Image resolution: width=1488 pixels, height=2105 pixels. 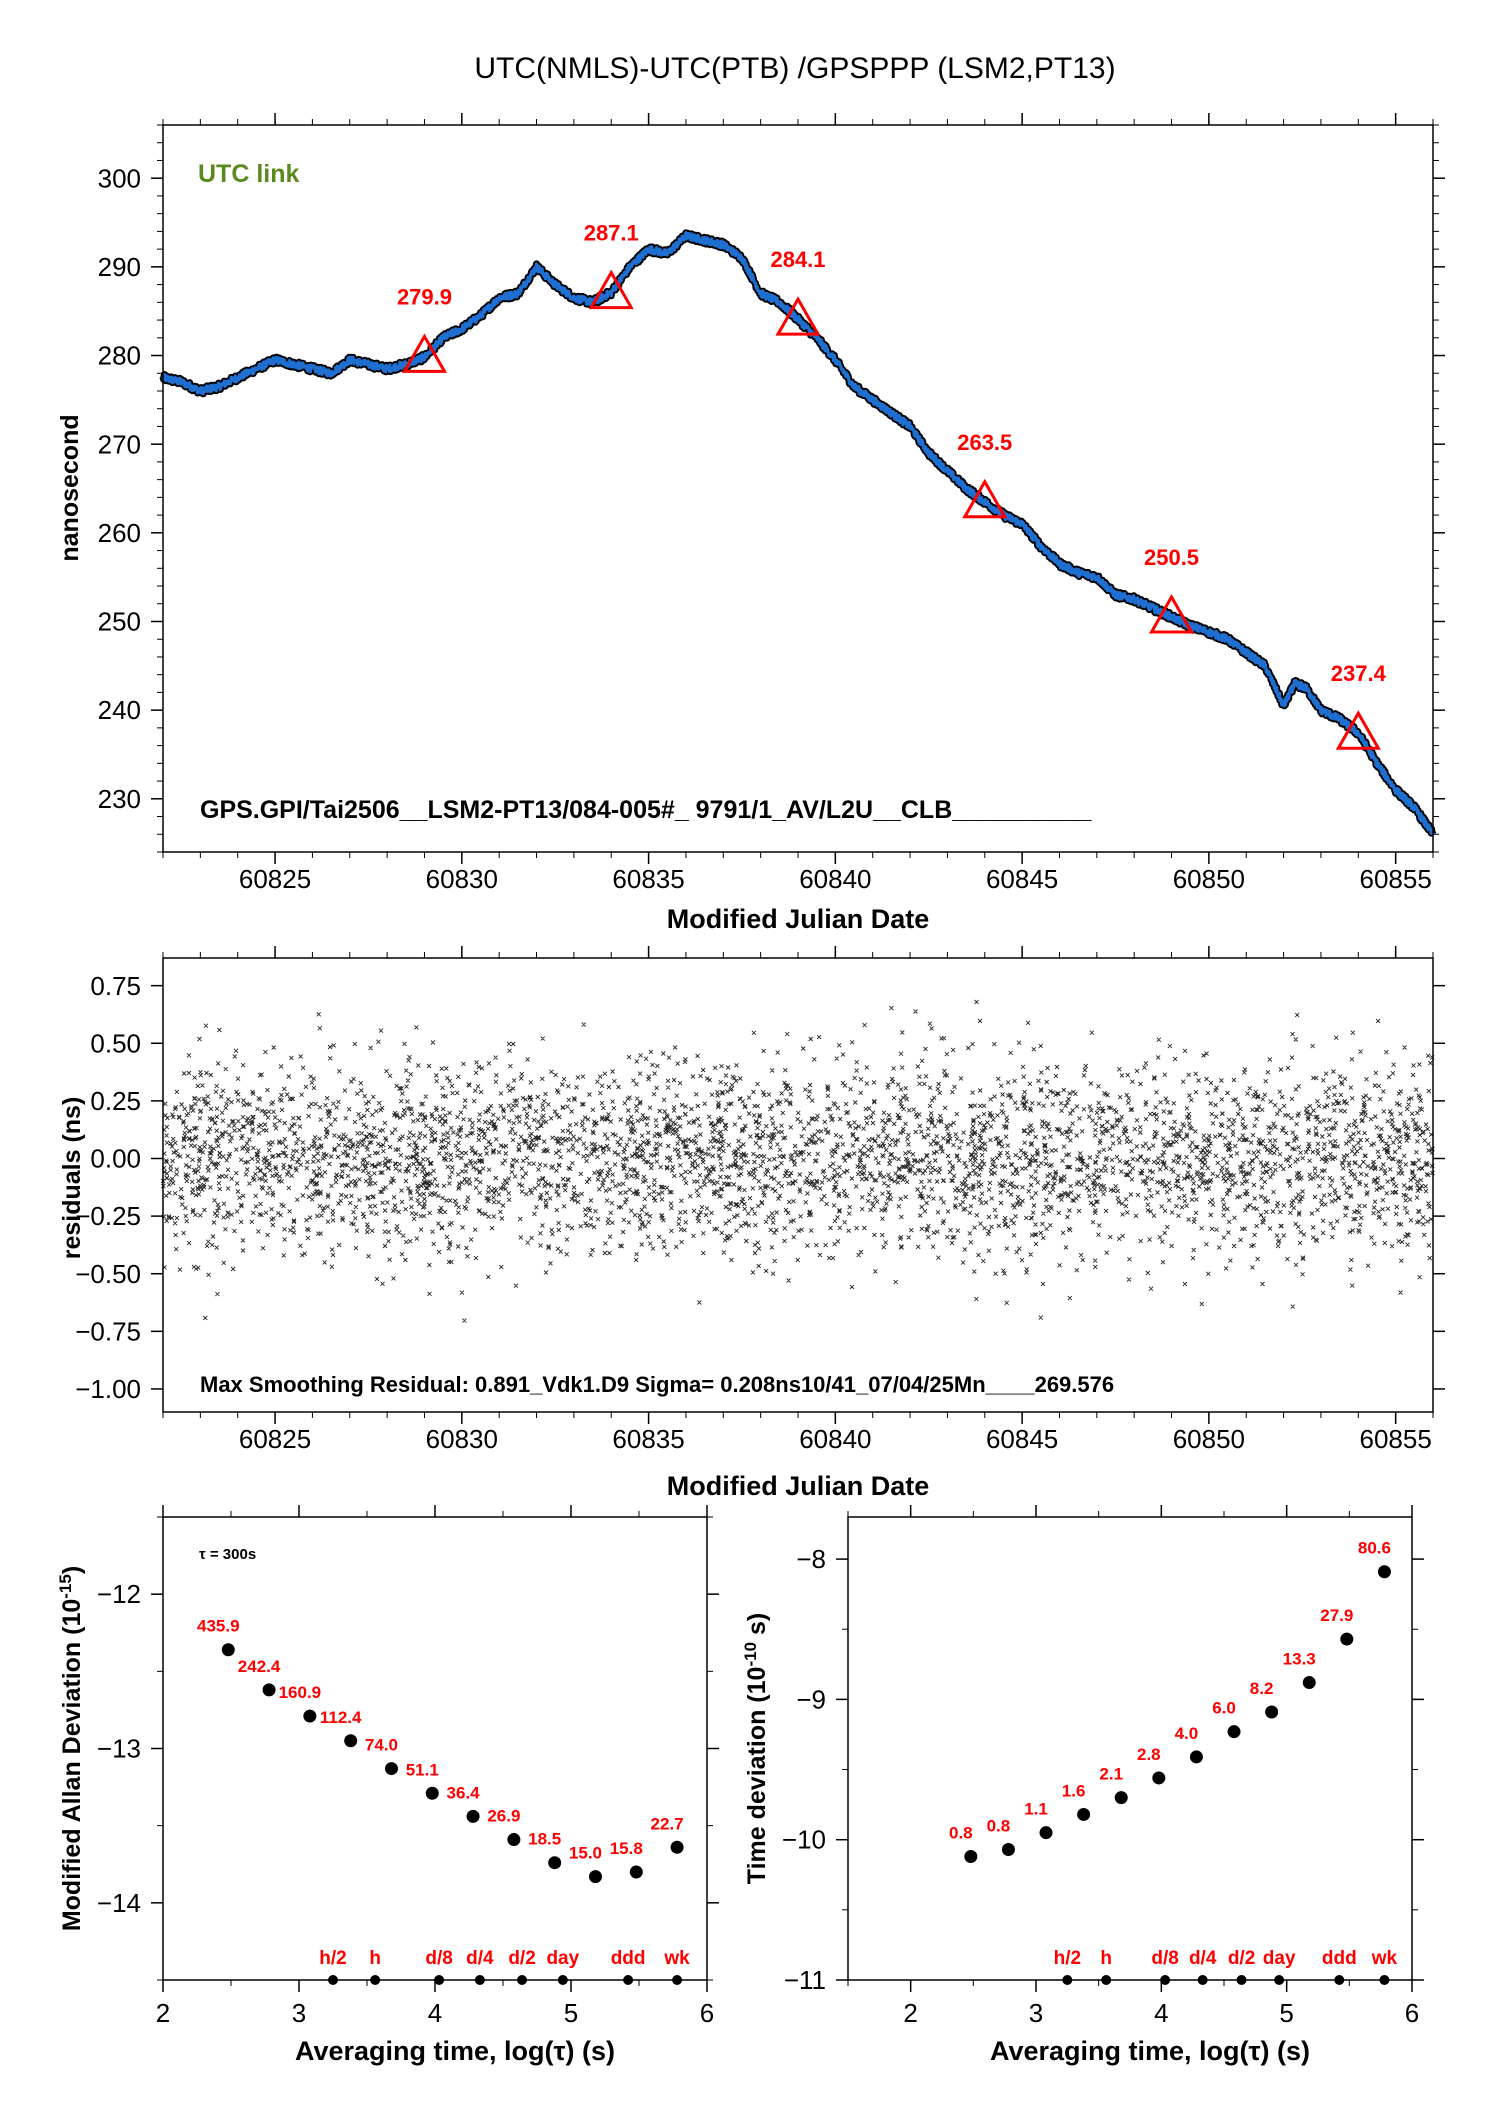 What do you see at coordinates (805, 1980) in the screenshot?
I see `y-tick-label: −11` at bounding box center [805, 1980].